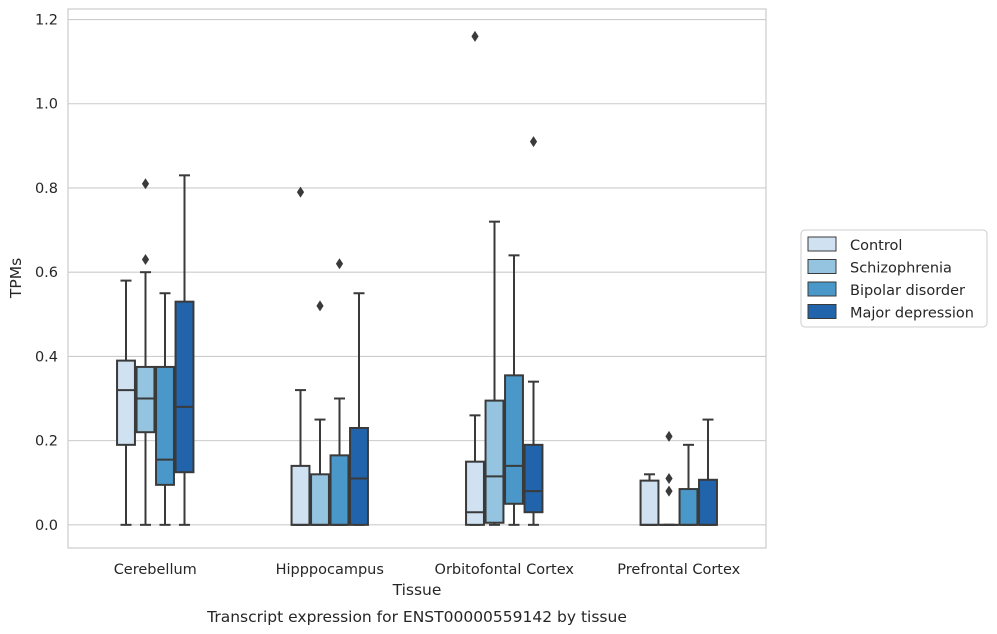 The width and height of the screenshot is (997, 634). Describe the element at coordinates (330, 570) in the screenshot. I see `x-tick-label: Hipppocampus` at that location.